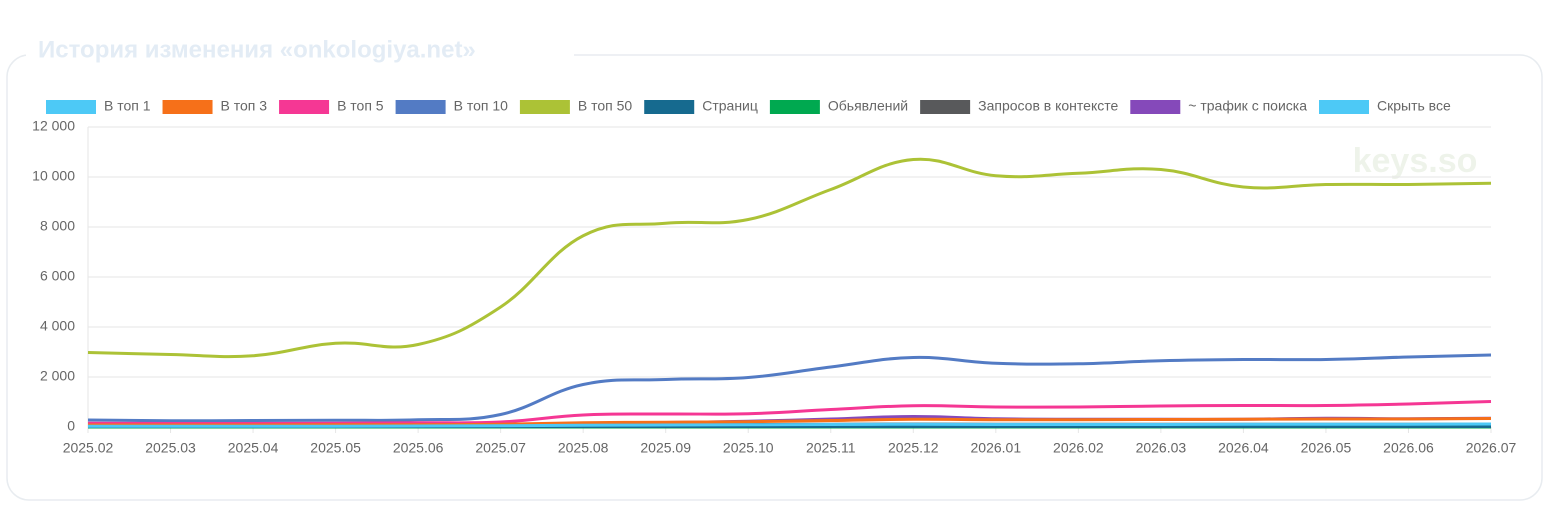 Image resolution: width=1553 pixels, height=525 pixels. I want to click on legend-label: ~ трафик с поиска, so click(1247, 106).